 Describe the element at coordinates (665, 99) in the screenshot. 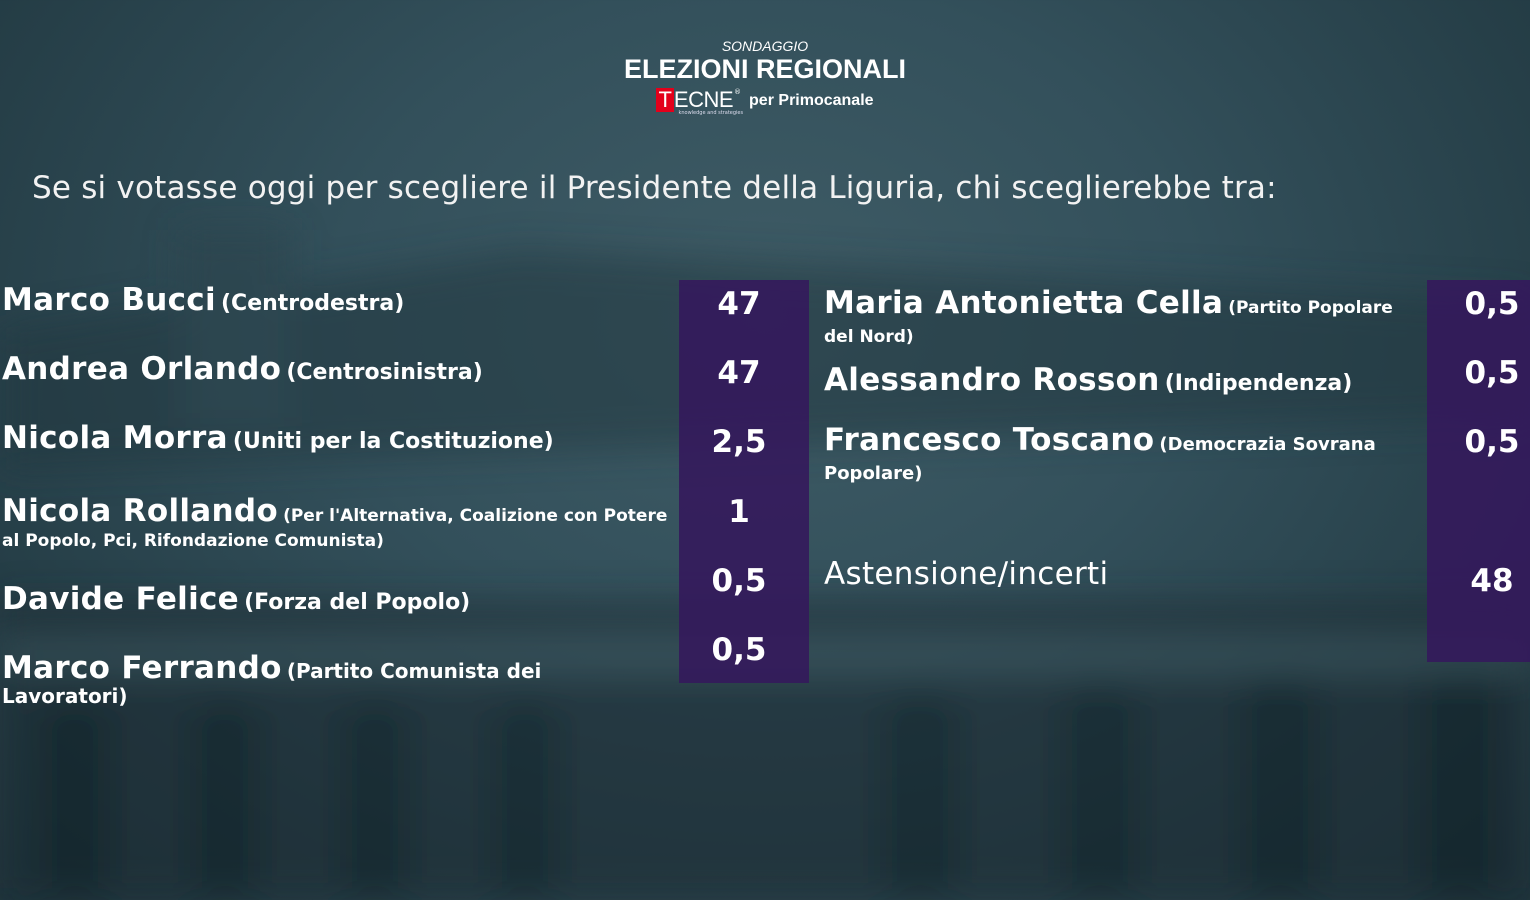

I see `tecne-logo-initial: T` at that location.